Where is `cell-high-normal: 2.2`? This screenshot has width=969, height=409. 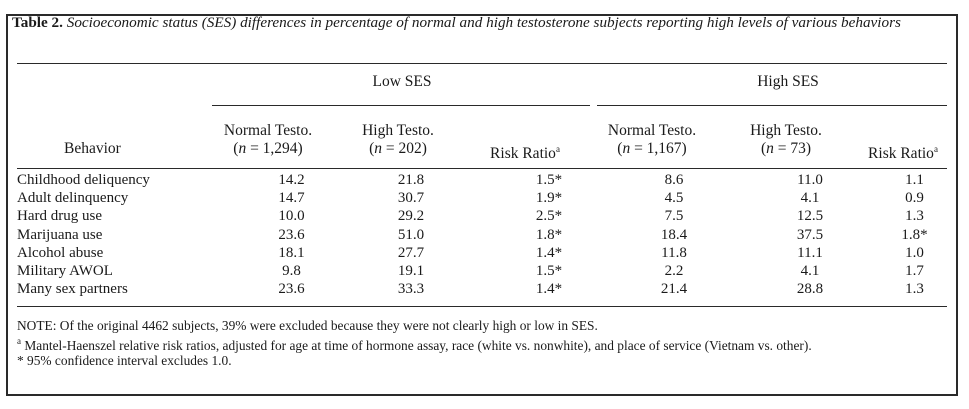
cell-high-normal: 2.2 is located at coordinates (674, 271).